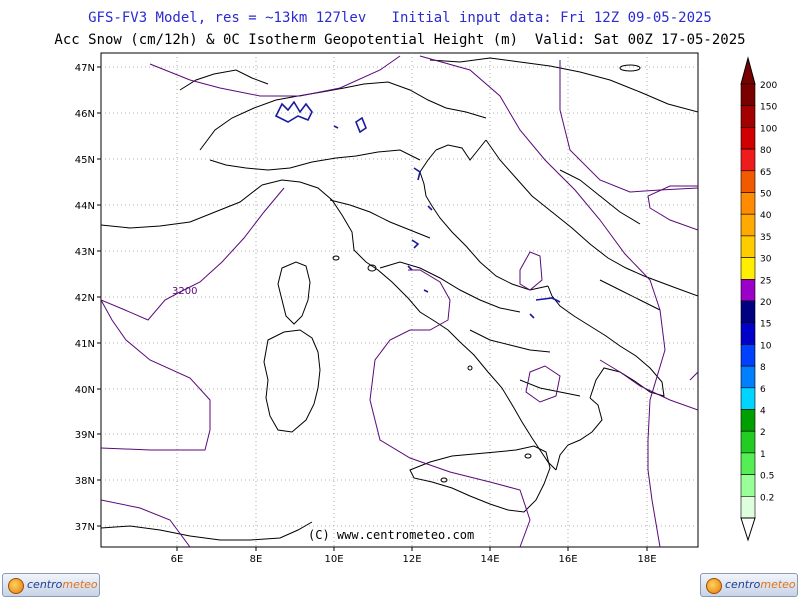  What do you see at coordinates (489, 559) in the screenshot?
I see `lon-label: 14E` at bounding box center [489, 559].